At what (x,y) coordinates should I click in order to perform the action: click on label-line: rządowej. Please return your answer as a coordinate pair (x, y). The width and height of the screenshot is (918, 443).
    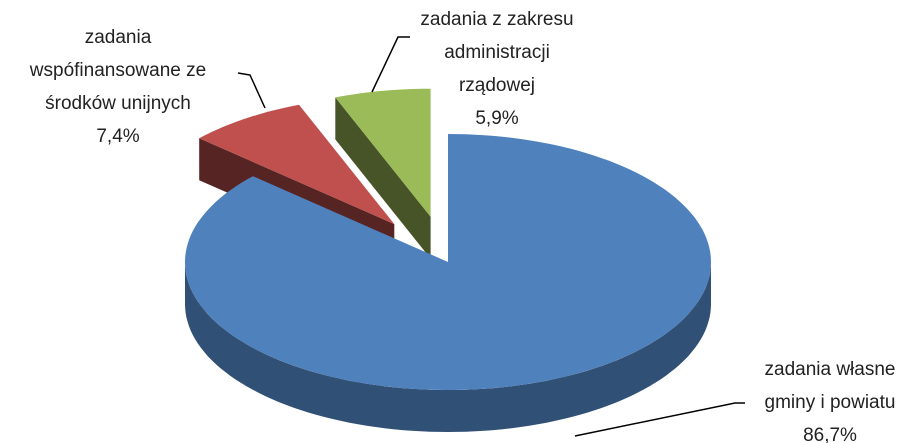
    Looking at the image, I should click on (497, 85).